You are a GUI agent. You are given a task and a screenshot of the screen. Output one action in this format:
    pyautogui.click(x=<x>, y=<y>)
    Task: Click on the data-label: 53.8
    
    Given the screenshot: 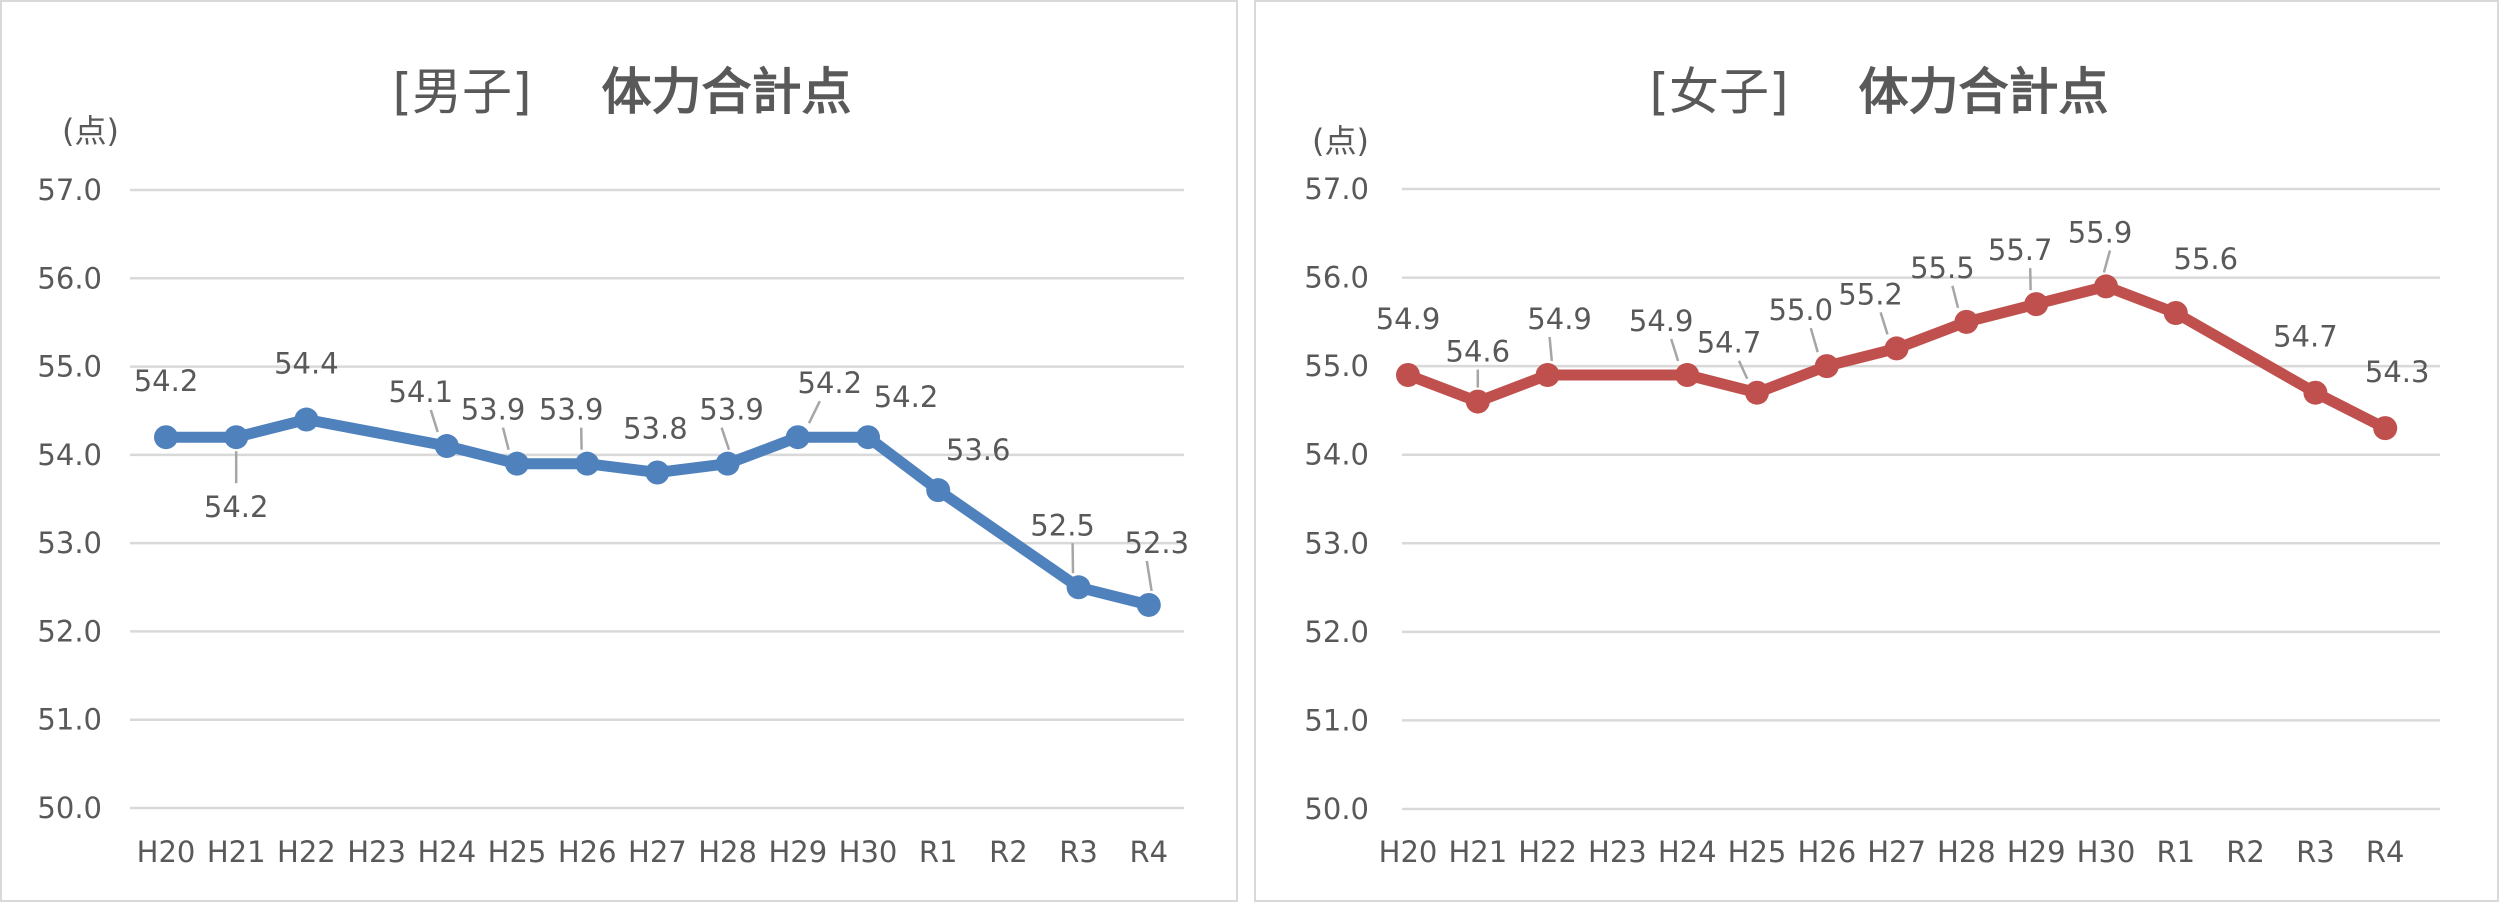 What is the action you would take?
    pyautogui.click(x=655, y=429)
    